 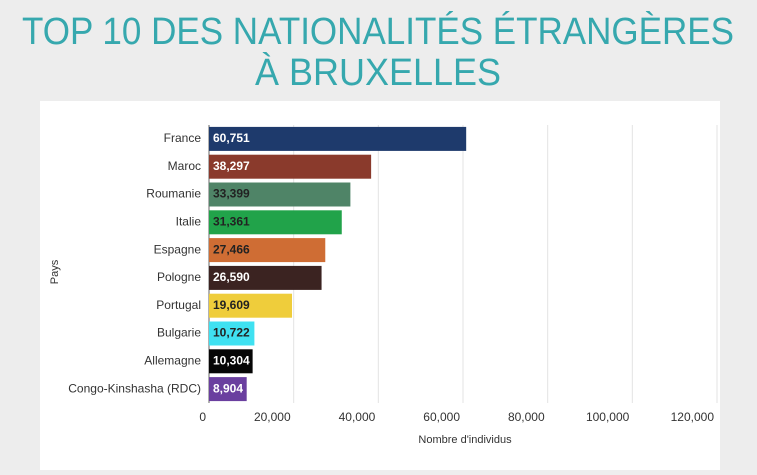 I want to click on value-label: 8,904, so click(x=228, y=388).